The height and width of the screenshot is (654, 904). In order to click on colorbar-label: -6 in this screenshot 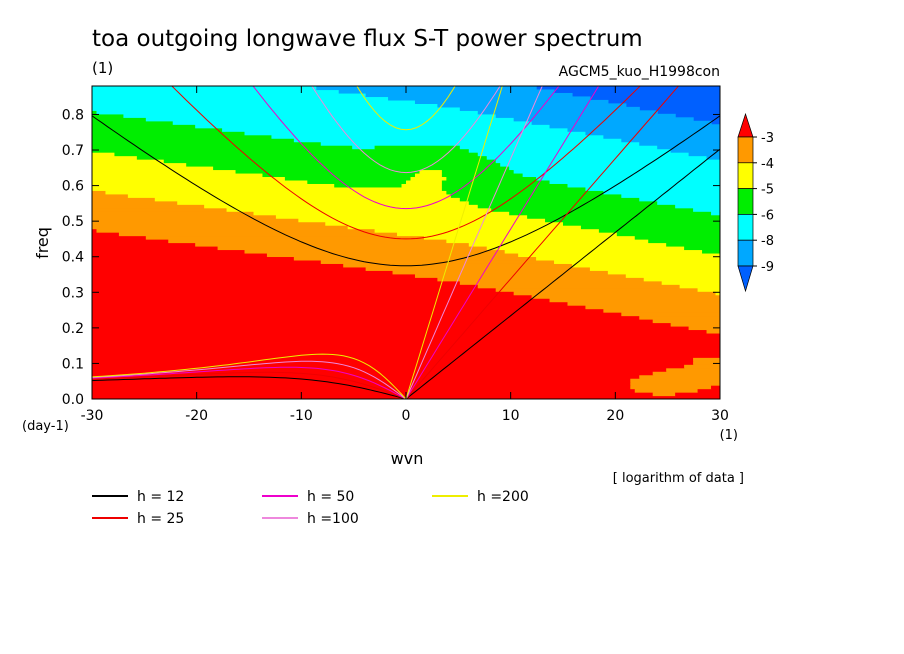, I will do `click(767, 215)`.